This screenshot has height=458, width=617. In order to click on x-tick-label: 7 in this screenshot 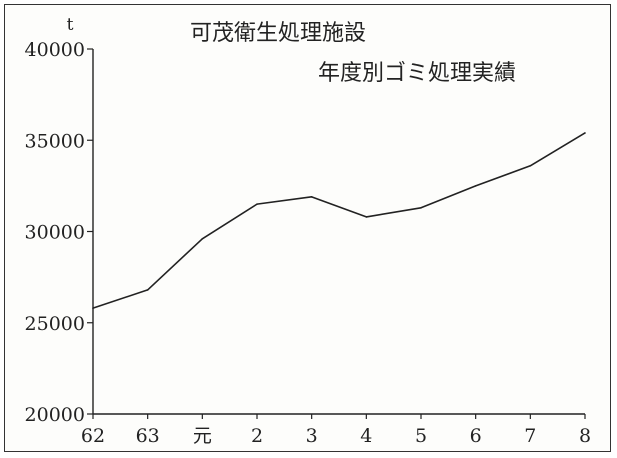, I will do `click(530, 436)`.